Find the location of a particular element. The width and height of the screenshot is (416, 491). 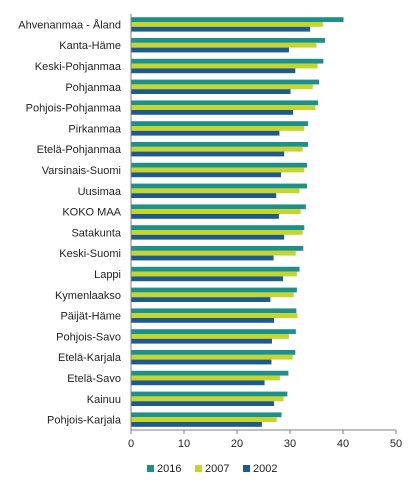

category-label: KOKO MAA is located at coordinates (91, 213).